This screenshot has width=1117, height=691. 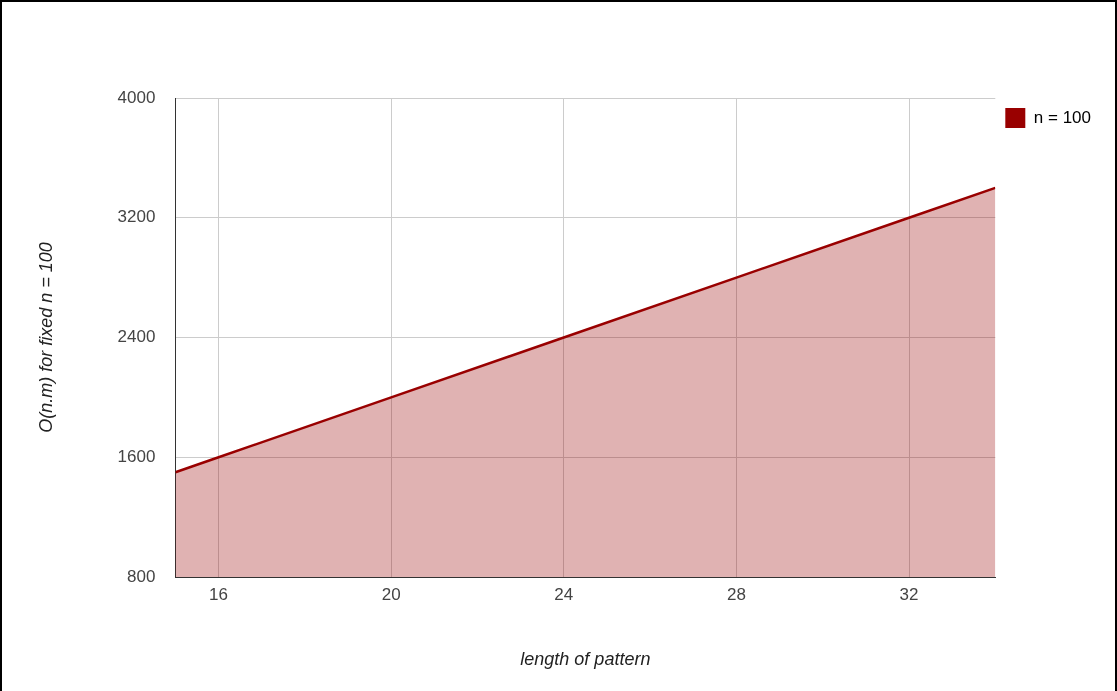 I want to click on x-tick-label: 32, so click(x=909, y=594).